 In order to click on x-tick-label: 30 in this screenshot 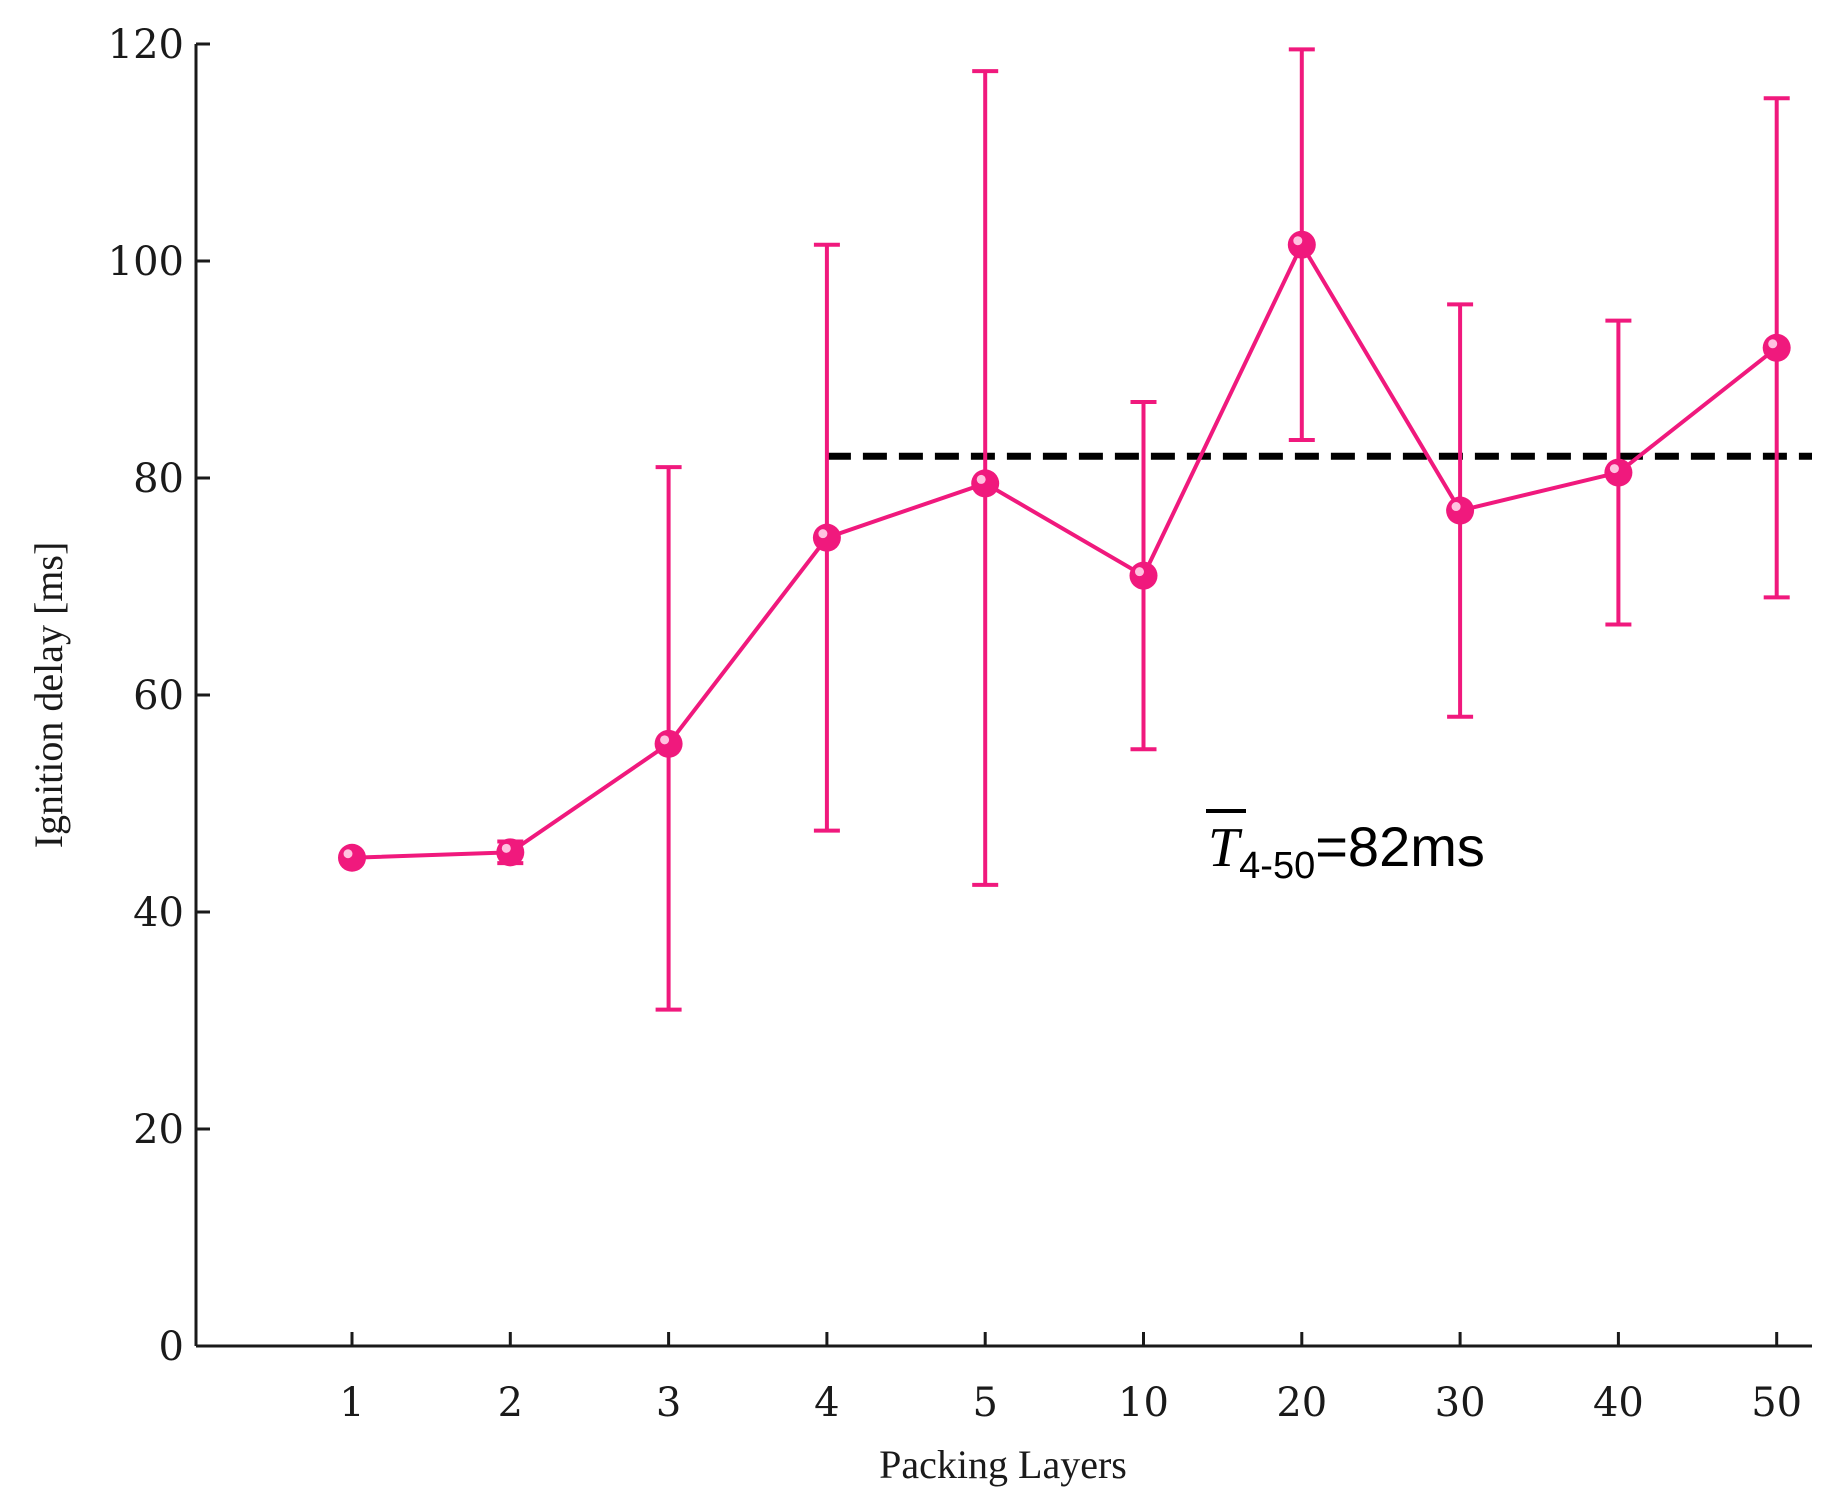, I will do `click(1460, 1403)`.